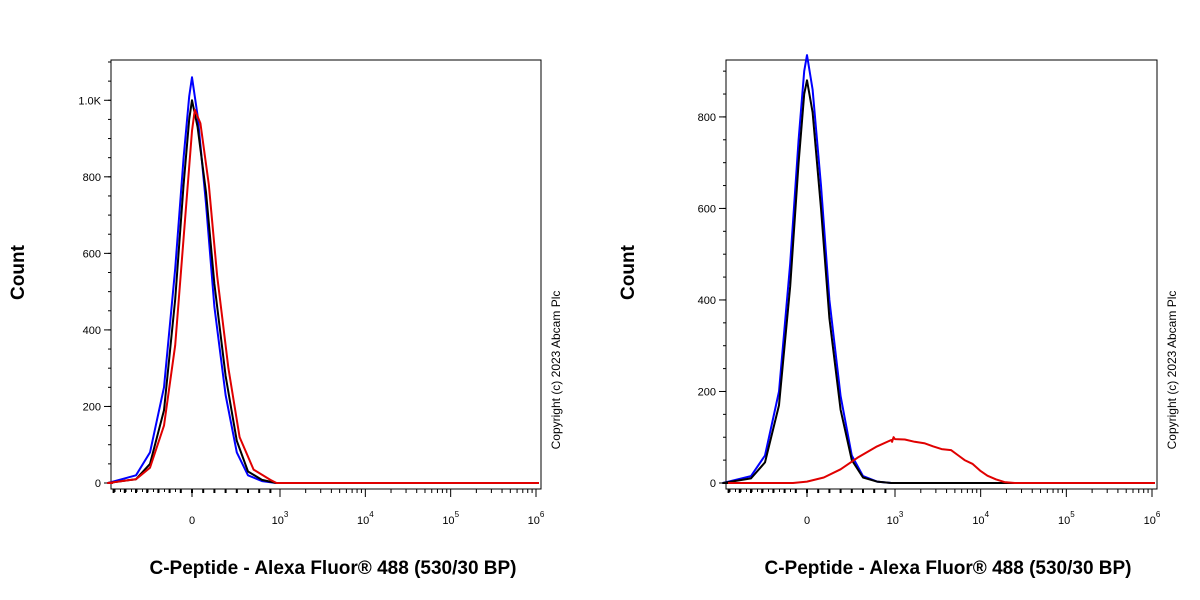  Describe the element at coordinates (89, 101) in the screenshot. I see `y-tick-label: 1.0K` at that location.